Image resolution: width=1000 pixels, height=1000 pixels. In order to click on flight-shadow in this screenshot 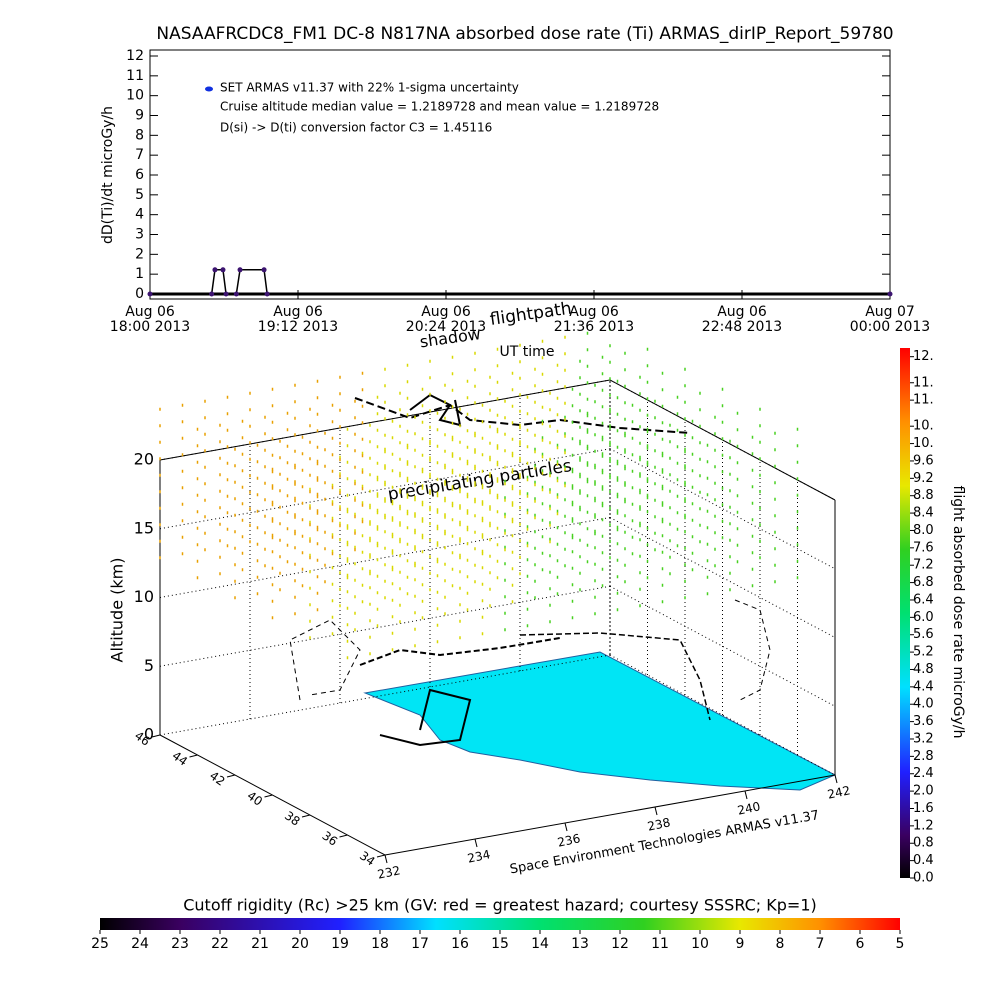, I will do `click(752, 650)`.